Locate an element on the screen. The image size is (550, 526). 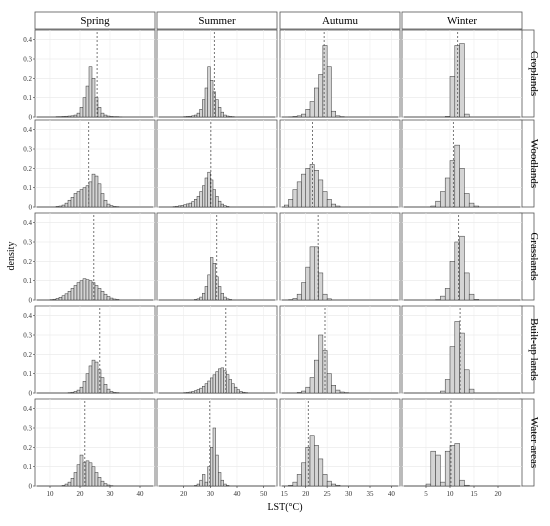
x-tick-label: 20 is located at coordinates (184, 494).